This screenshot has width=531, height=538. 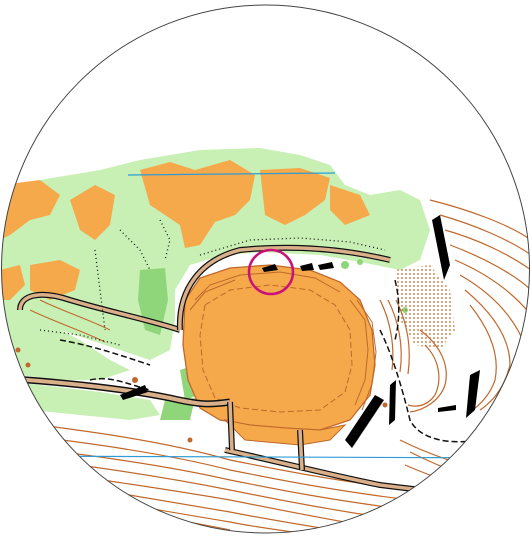 I want to click on boulders, so click(x=201, y=395).